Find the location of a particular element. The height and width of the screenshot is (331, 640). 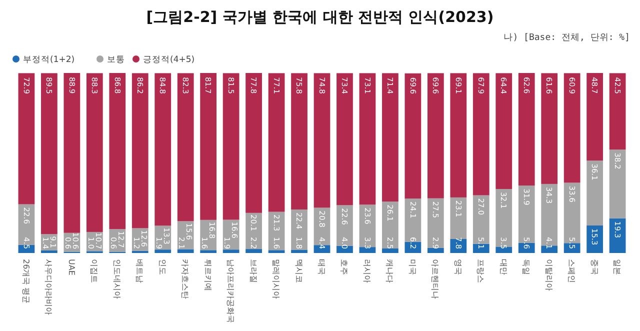

x-tick-label: 인도네시아 is located at coordinates (117, 279).